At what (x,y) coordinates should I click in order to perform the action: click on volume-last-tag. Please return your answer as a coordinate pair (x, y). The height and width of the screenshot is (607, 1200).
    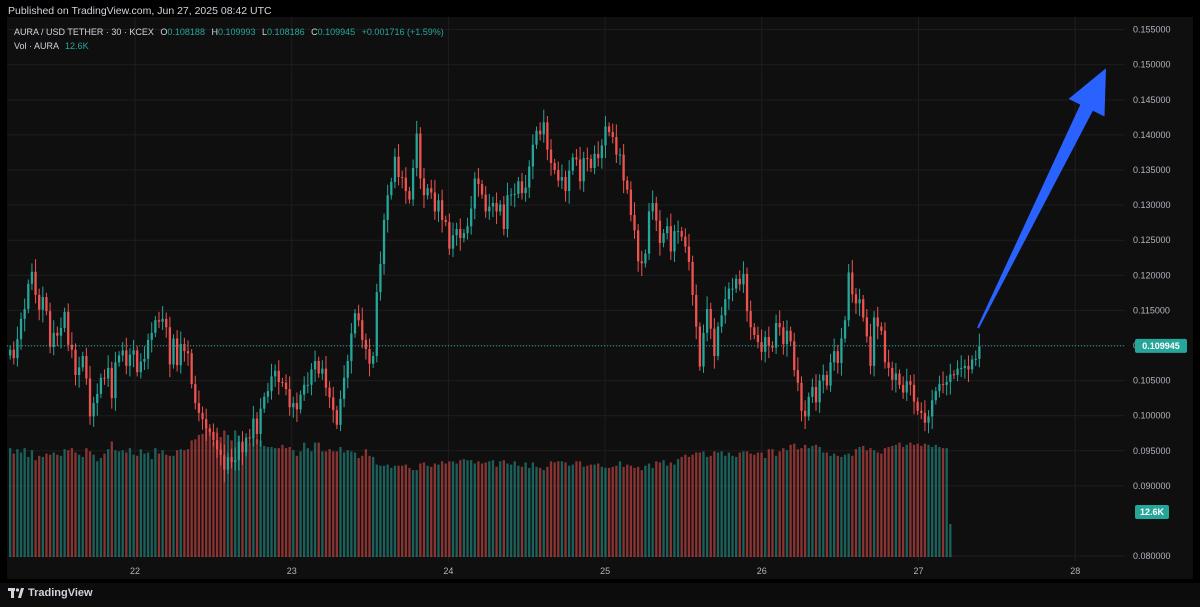
    Looking at the image, I should click on (1152, 512).